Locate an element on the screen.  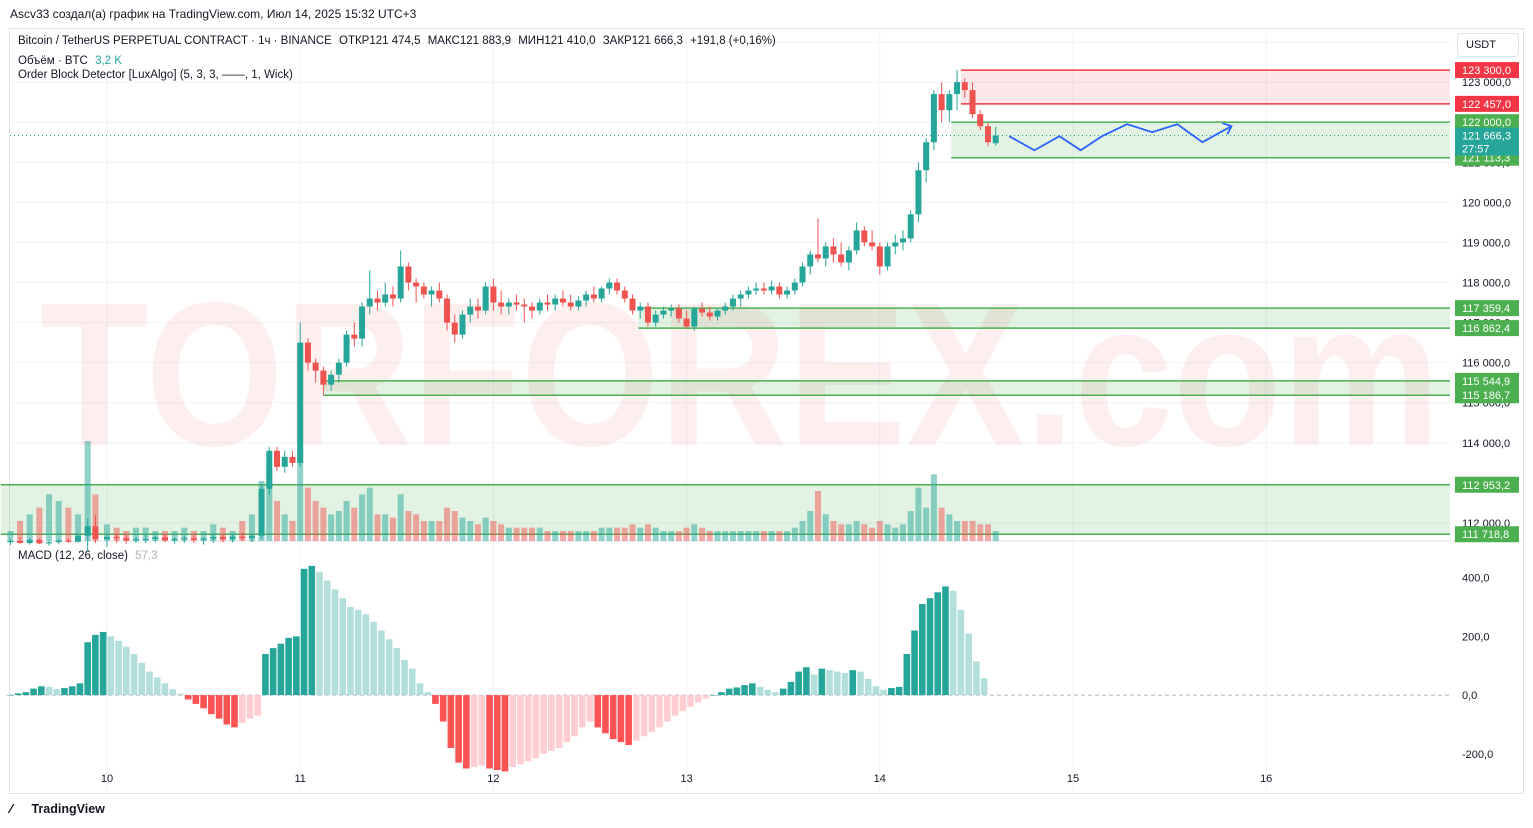
macd-value: 57,3 is located at coordinates (146, 556).